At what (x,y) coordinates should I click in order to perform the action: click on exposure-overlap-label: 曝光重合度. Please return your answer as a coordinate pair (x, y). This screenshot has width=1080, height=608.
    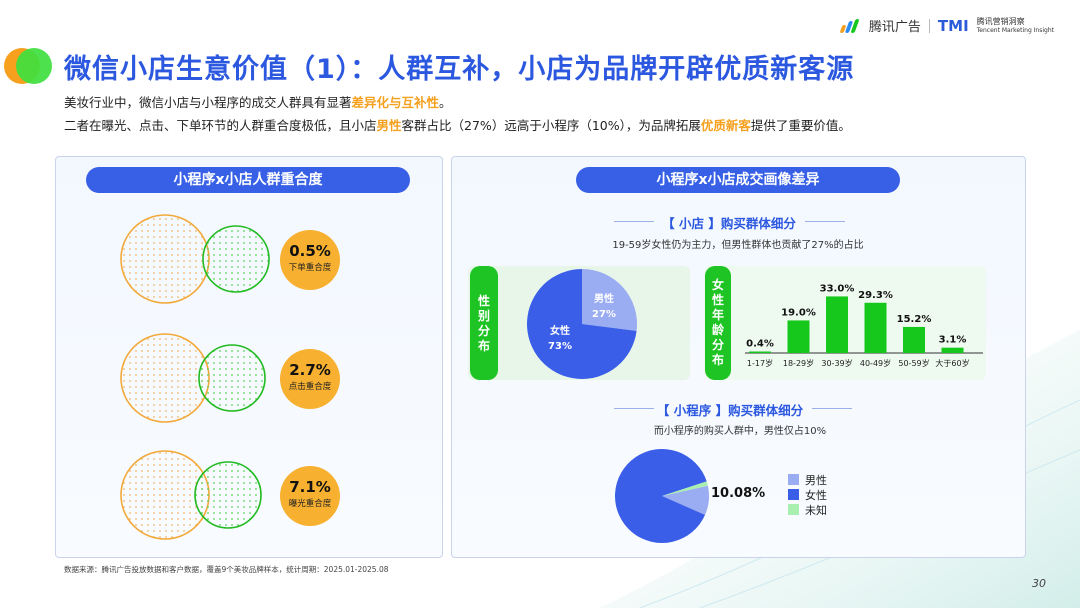
    Looking at the image, I should click on (310, 504).